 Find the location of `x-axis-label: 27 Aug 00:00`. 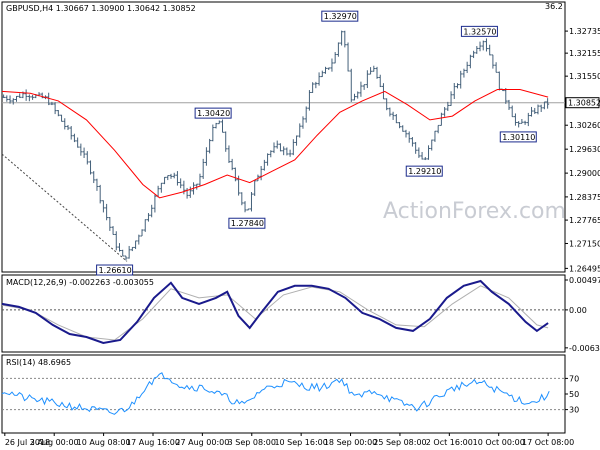

x-axis-label: 27 Aug 00:00 is located at coordinates (202, 442).